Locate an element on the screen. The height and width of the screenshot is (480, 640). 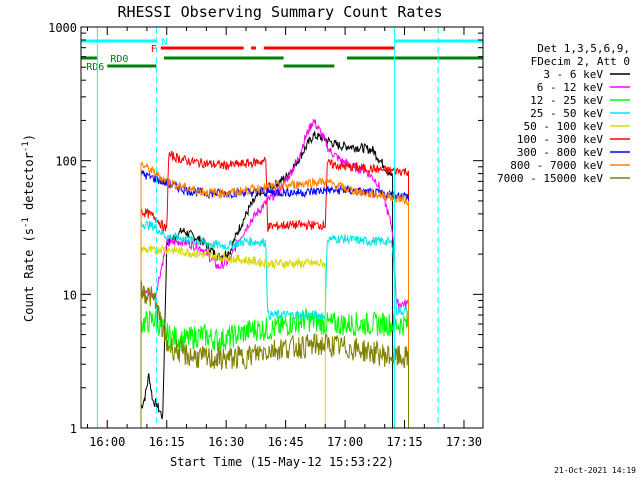
legend-header-2: FDecim 2, Att 0 is located at coordinates (580, 61).